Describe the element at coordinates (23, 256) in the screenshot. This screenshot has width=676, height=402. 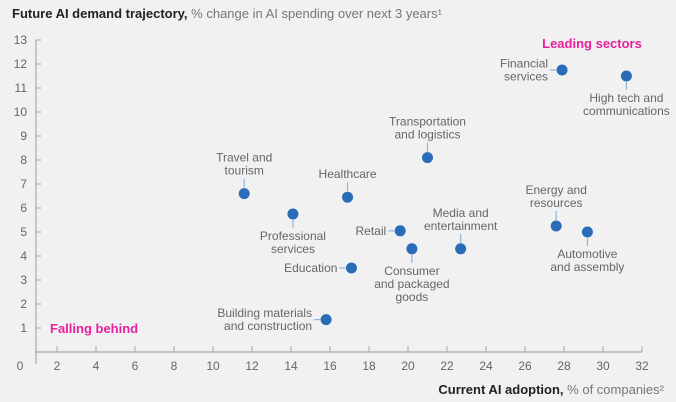
I see `y-tick-label: 4` at that location.